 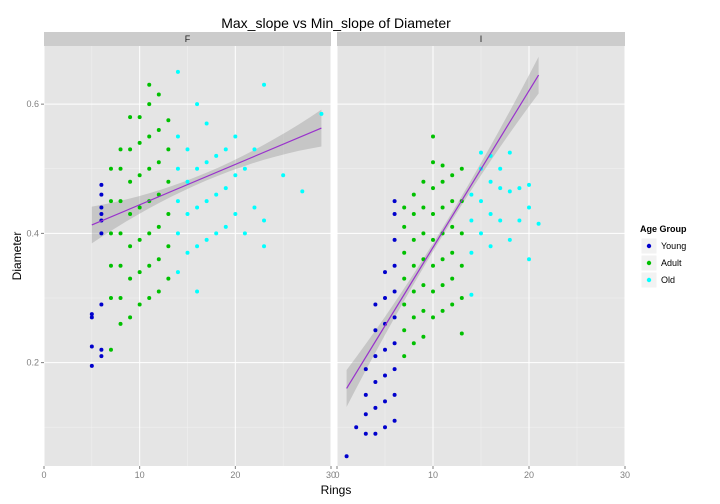 I want to click on legend-item-young: Young, so click(x=663, y=246).